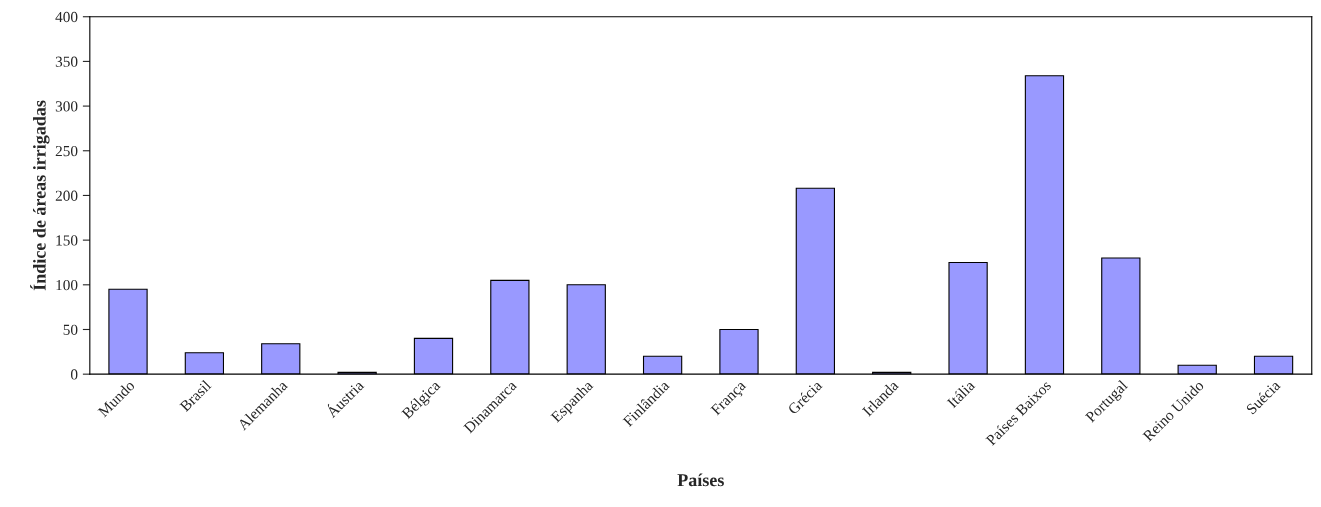 This screenshot has height=507, width=1321. What do you see at coordinates (66, 17) in the screenshot?
I see `y-tick-label: 400` at bounding box center [66, 17].